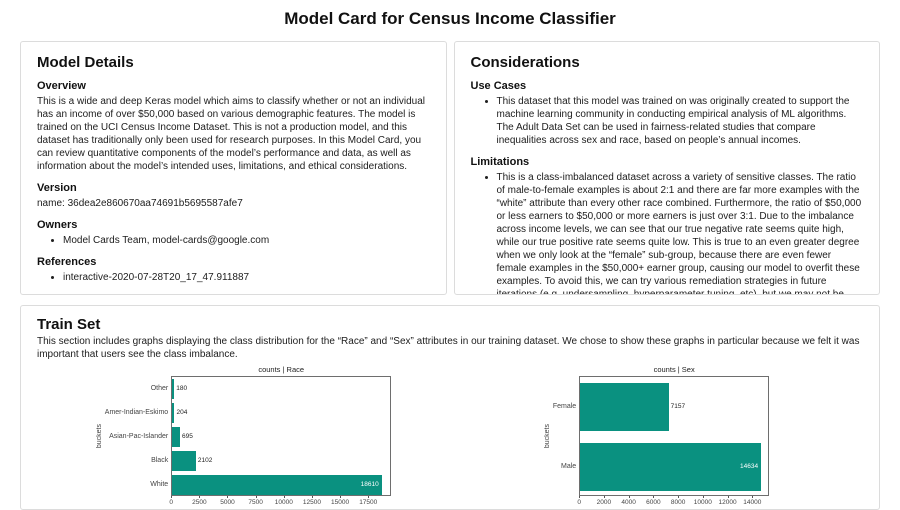  I want to click on overview-heading: Overview, so click(61, 86).